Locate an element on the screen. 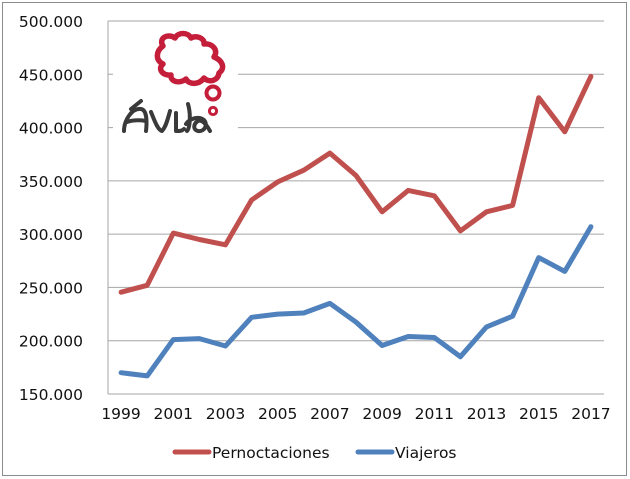 This screenshot has height=479, width=630. thought-bubble-small-icon is located at coordinates (213, 111).